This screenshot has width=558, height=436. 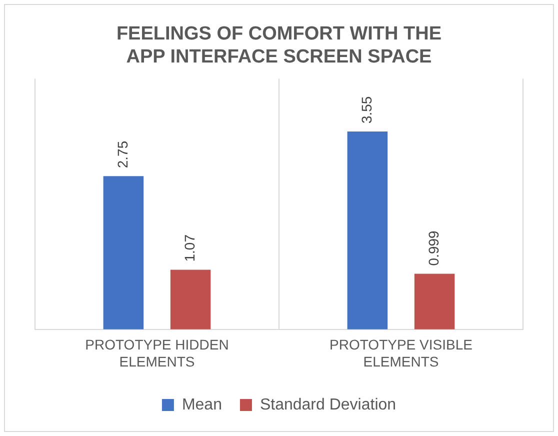 I want to click on data-label: 1.07, so click(x=189, y=248).